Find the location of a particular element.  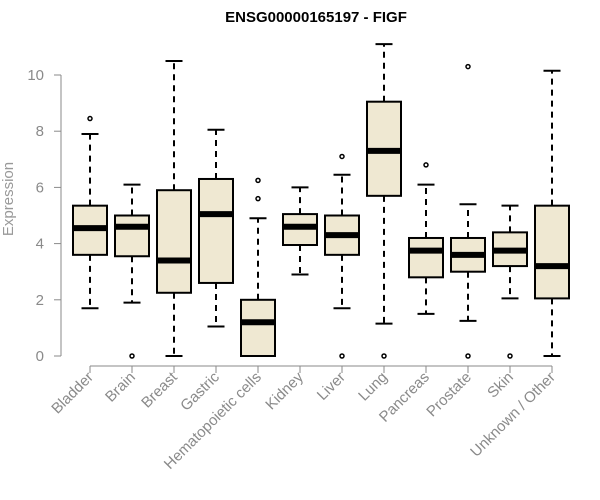

x-tick-label: Skin is located at coordinates (500, 385).